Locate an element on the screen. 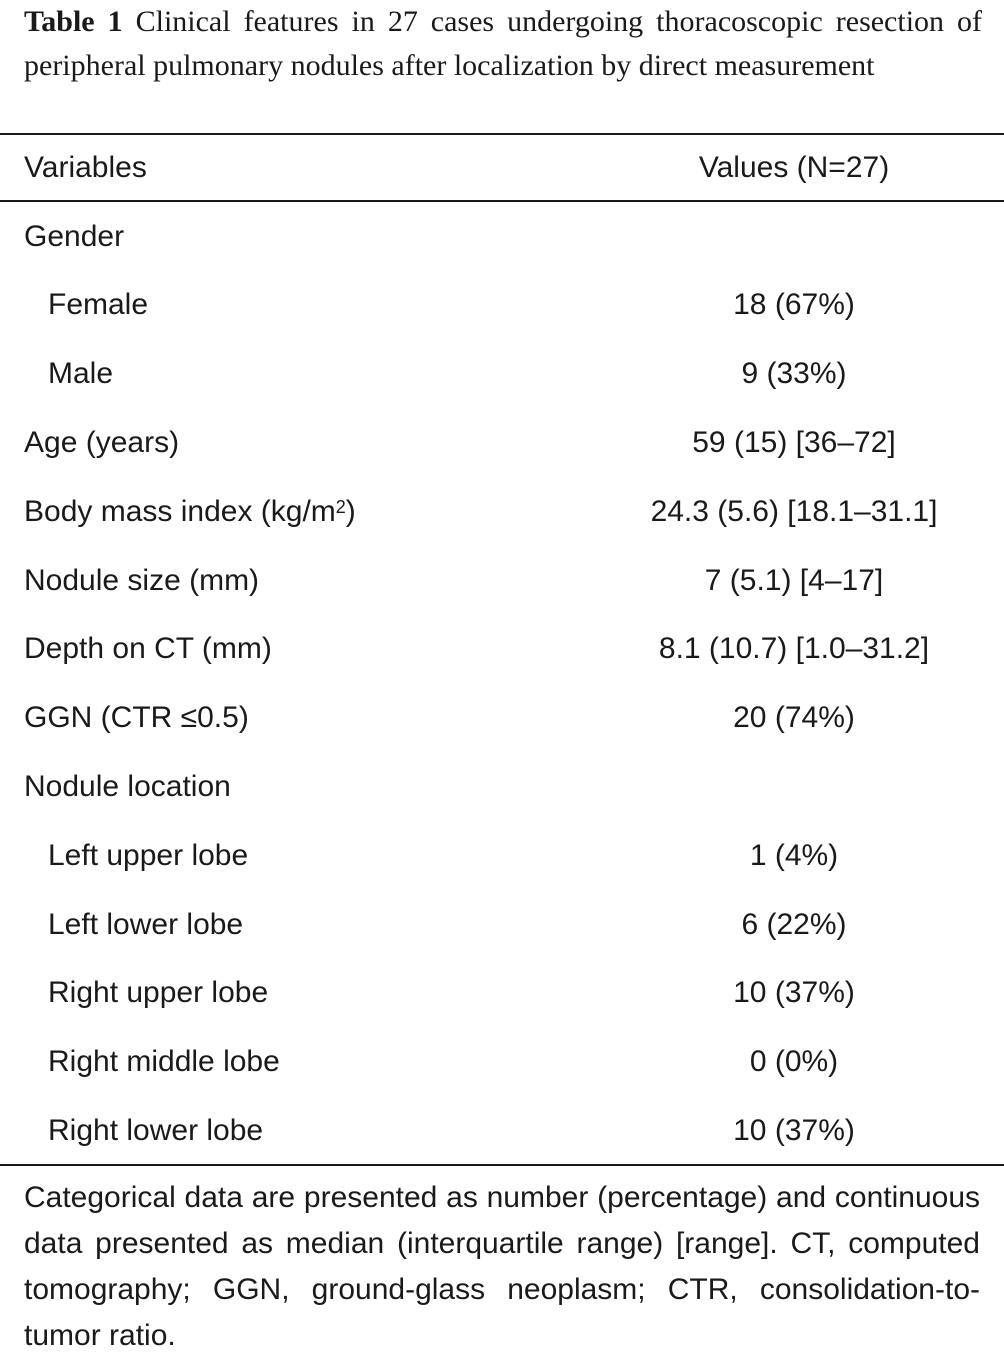 This screenshot has width=1004, height=1359. header-values: Values (N=27) is located at coordinates (794, 167).